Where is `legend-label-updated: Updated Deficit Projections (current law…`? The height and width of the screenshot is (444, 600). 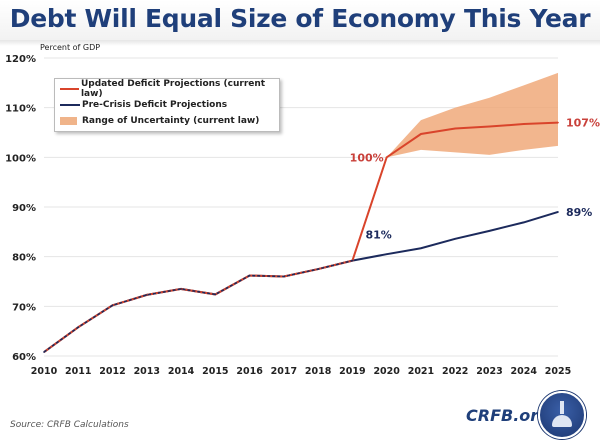
legend-label-updated: Updated Deficit Projections (current law… is located at coordinates (173, 89).